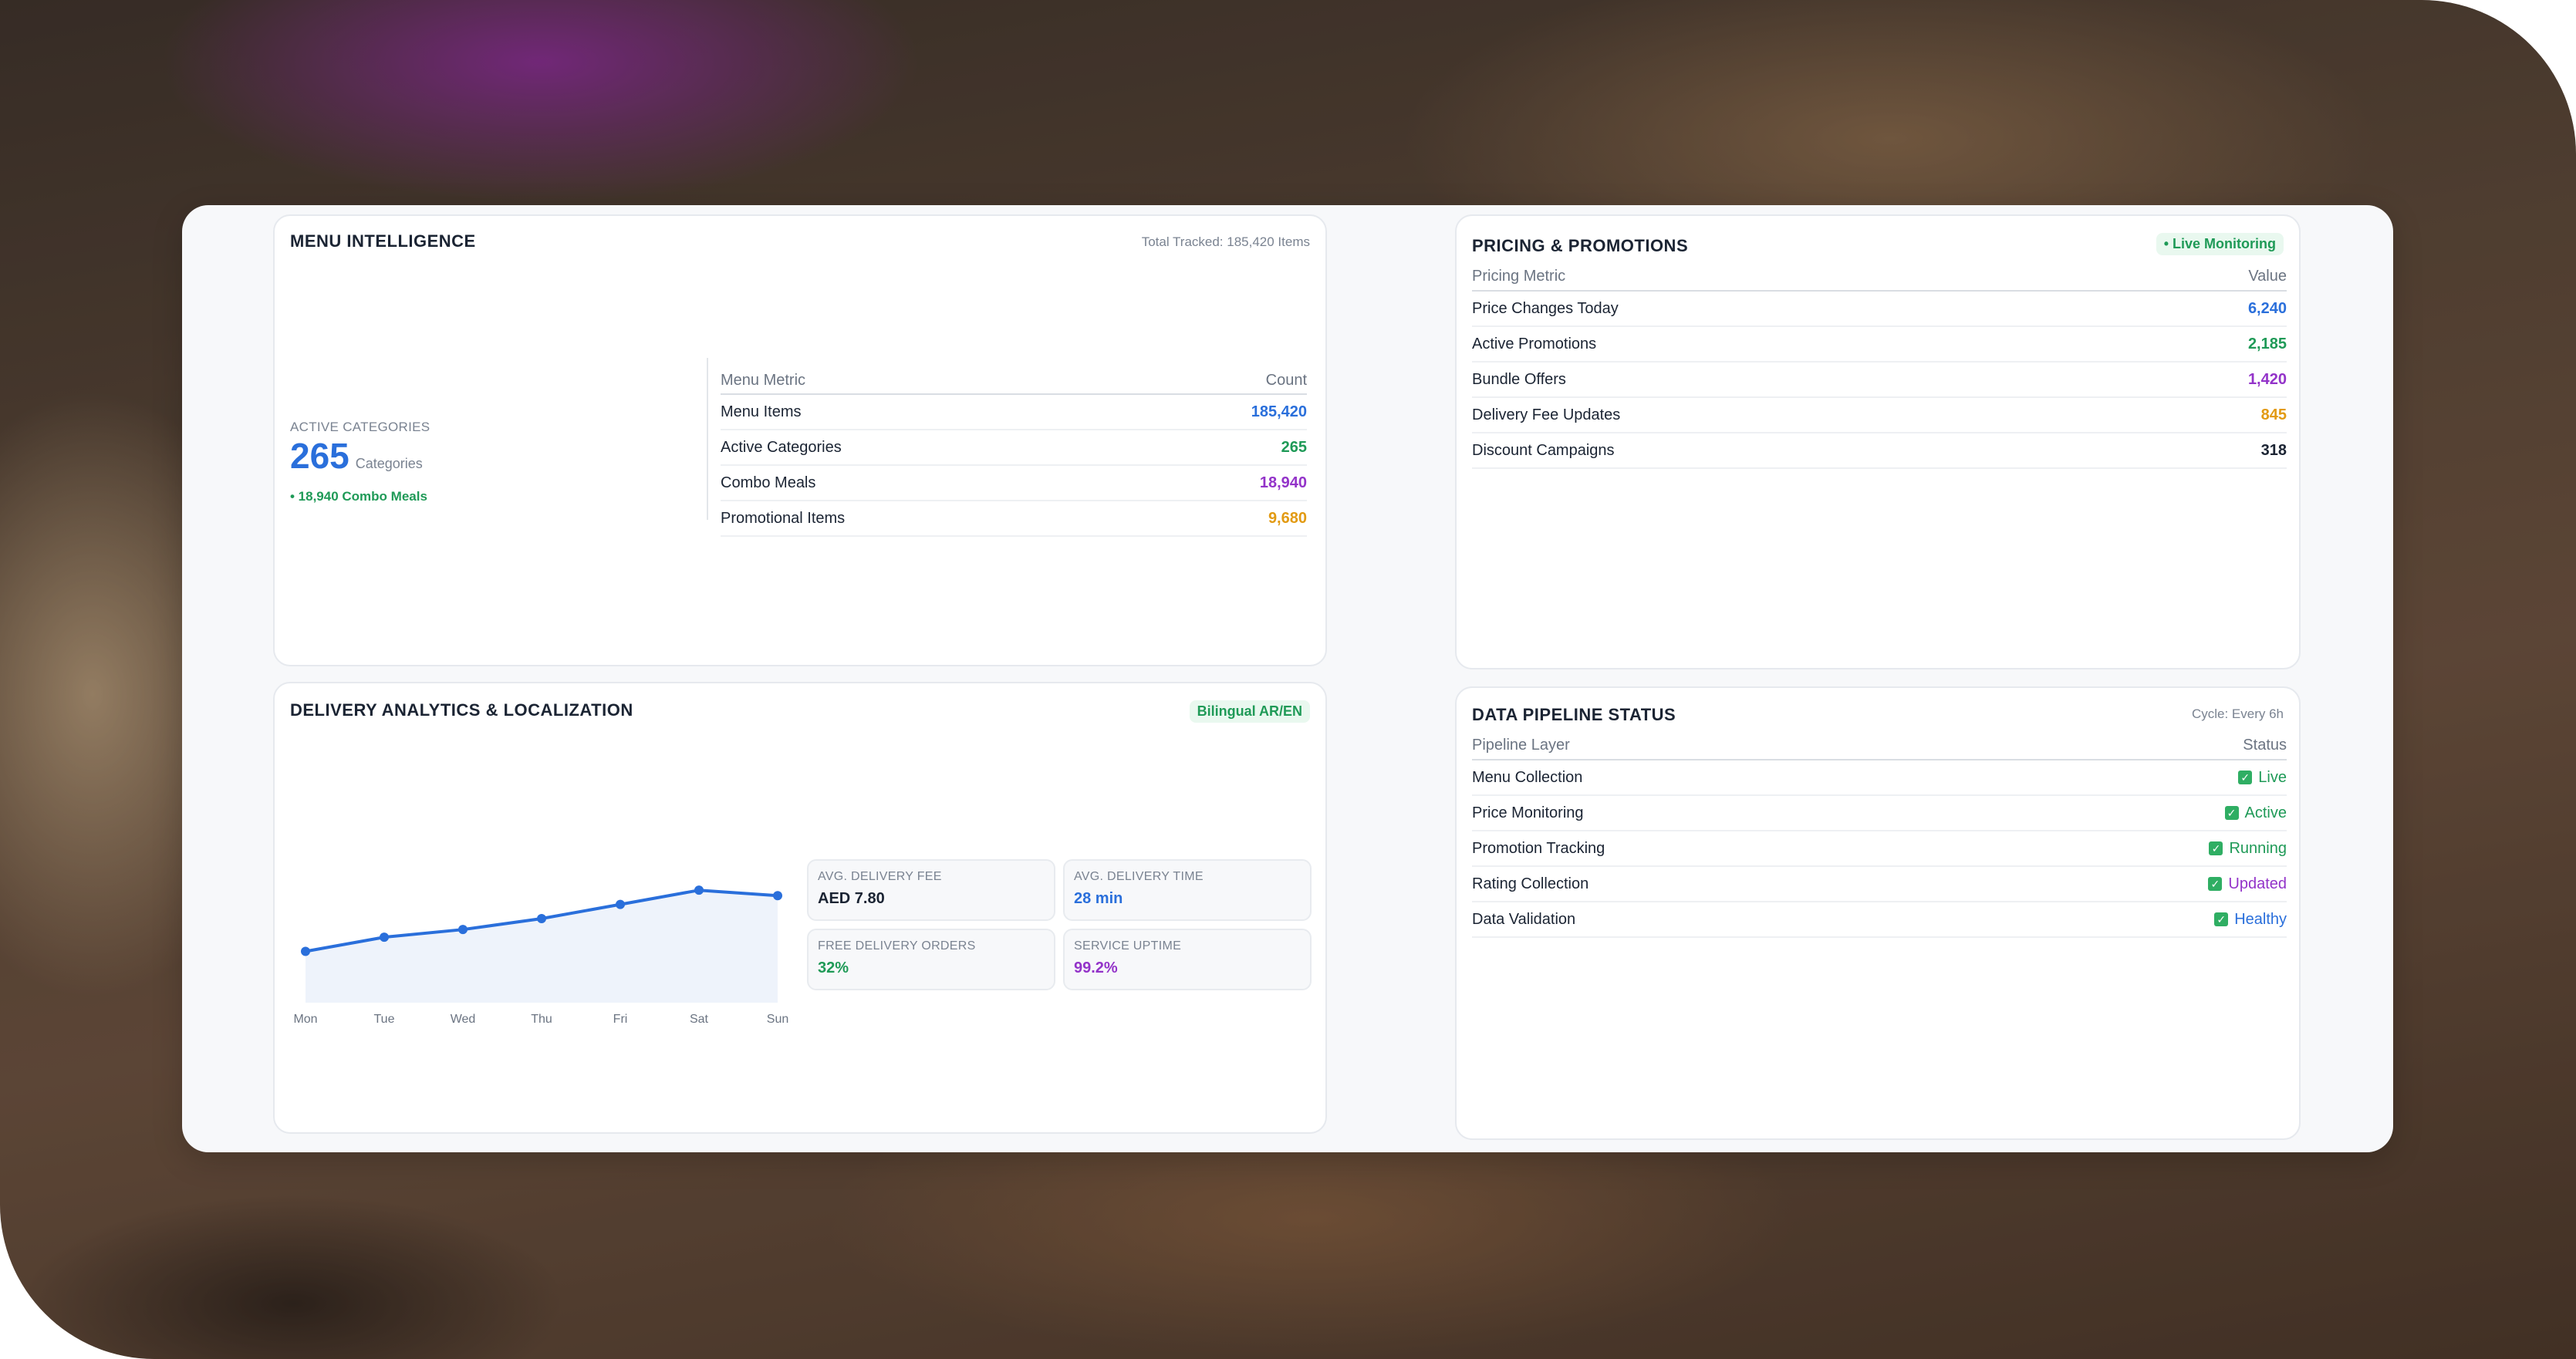 The height and width of the screenshot is (1359, 2576). What do you see at coordinates (1879, 277) in the screenshot?
I see `pricing-table-header: Pricing Metric Value` at bounding box center [1879, 277].